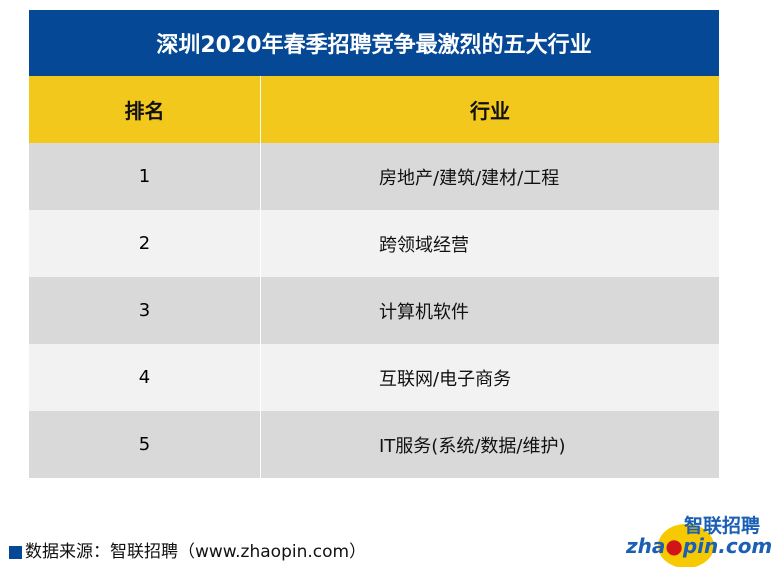 The image size is (780, 567). Describe the element at coordinates (374, 43) in the screenshot. I see `table-title: 深圳2020年春季招聘竞争最激烈的五大行业` at that location.